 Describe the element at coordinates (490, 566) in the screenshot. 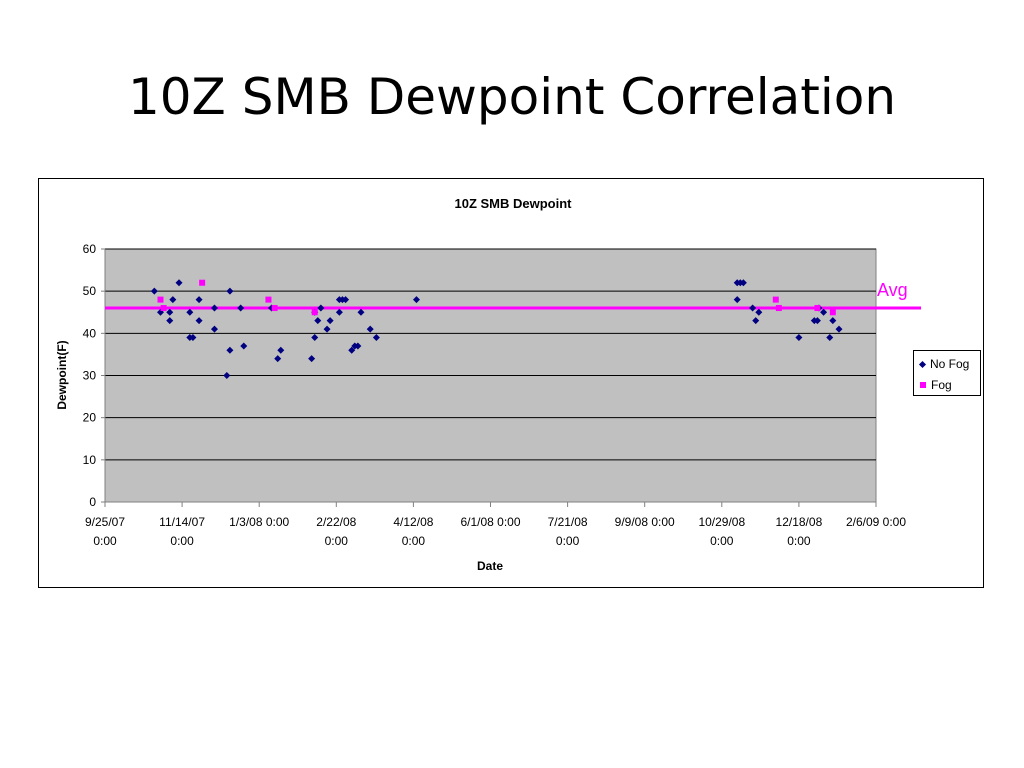

I see `x-axis-label: Date` at that location.